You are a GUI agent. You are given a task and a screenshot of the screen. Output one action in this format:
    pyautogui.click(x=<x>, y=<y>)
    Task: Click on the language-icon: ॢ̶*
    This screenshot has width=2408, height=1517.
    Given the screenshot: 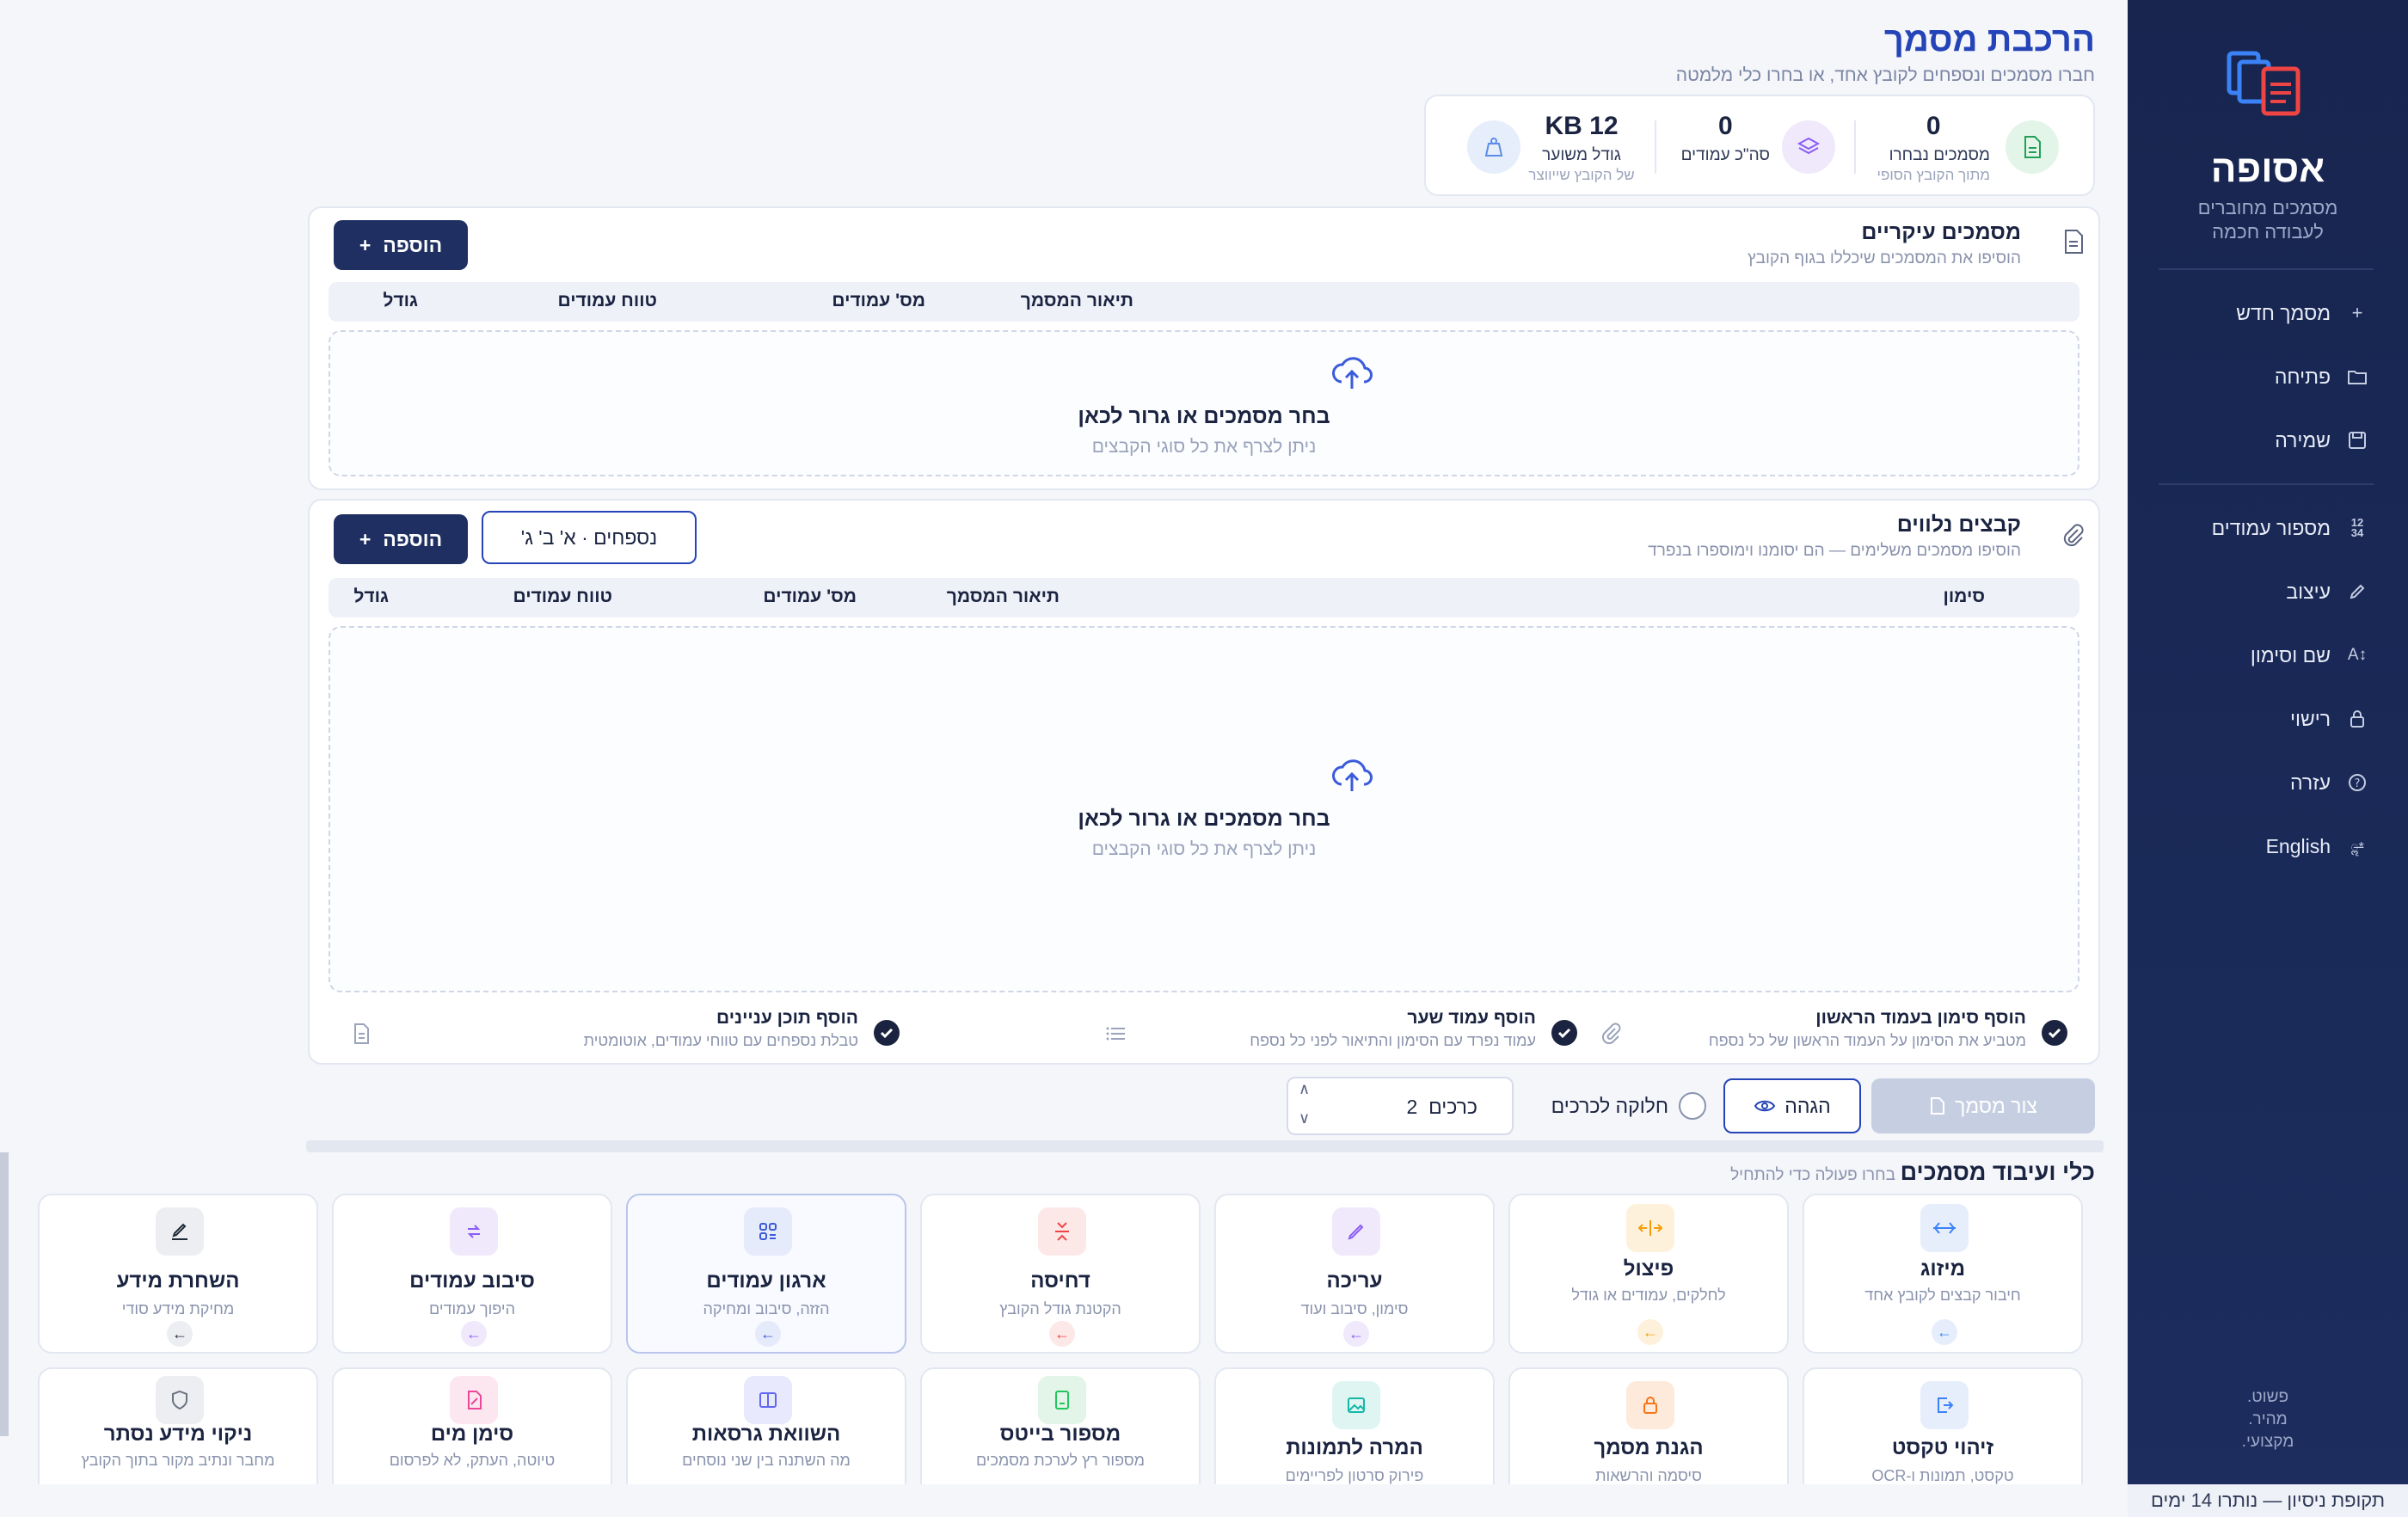 What is the action you would take?
    pyautogui.click(x=2357, y=847)
    